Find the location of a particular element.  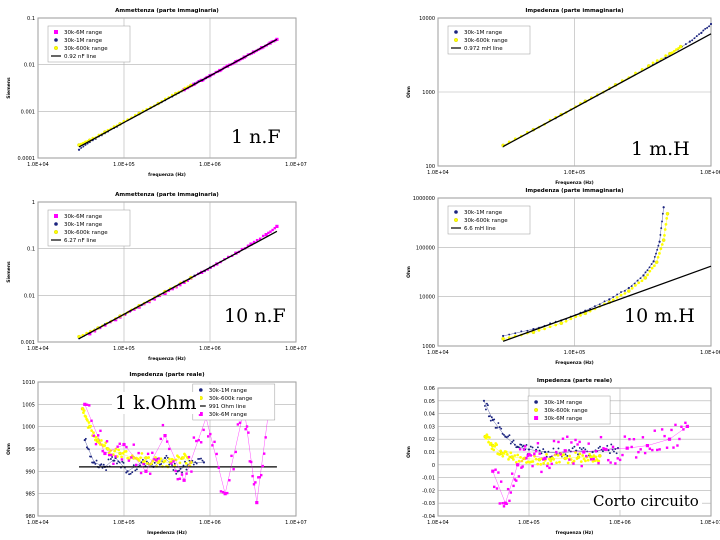

x-axis-label: frequenza (Hz) is located at coordinates (575, 533).